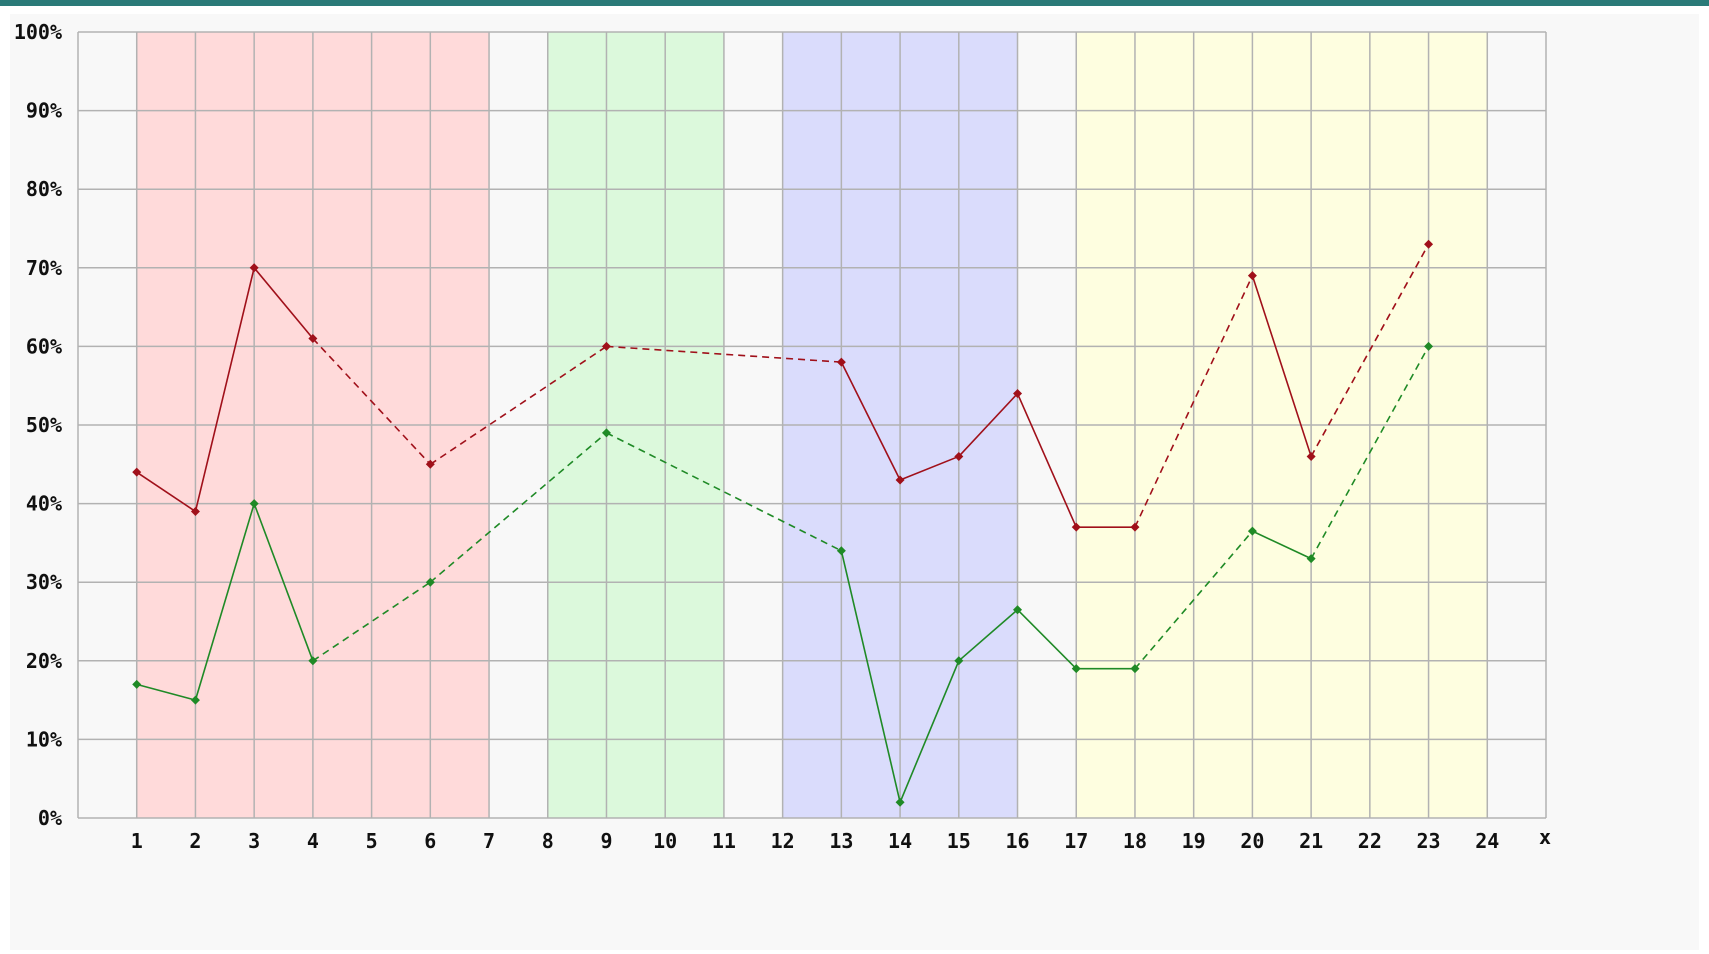 The width and height of the screenshot is (1709, 954). Describe the element at coordinates (783, 841) in the screenshot. I see `x-tick-label: 12` at that location.